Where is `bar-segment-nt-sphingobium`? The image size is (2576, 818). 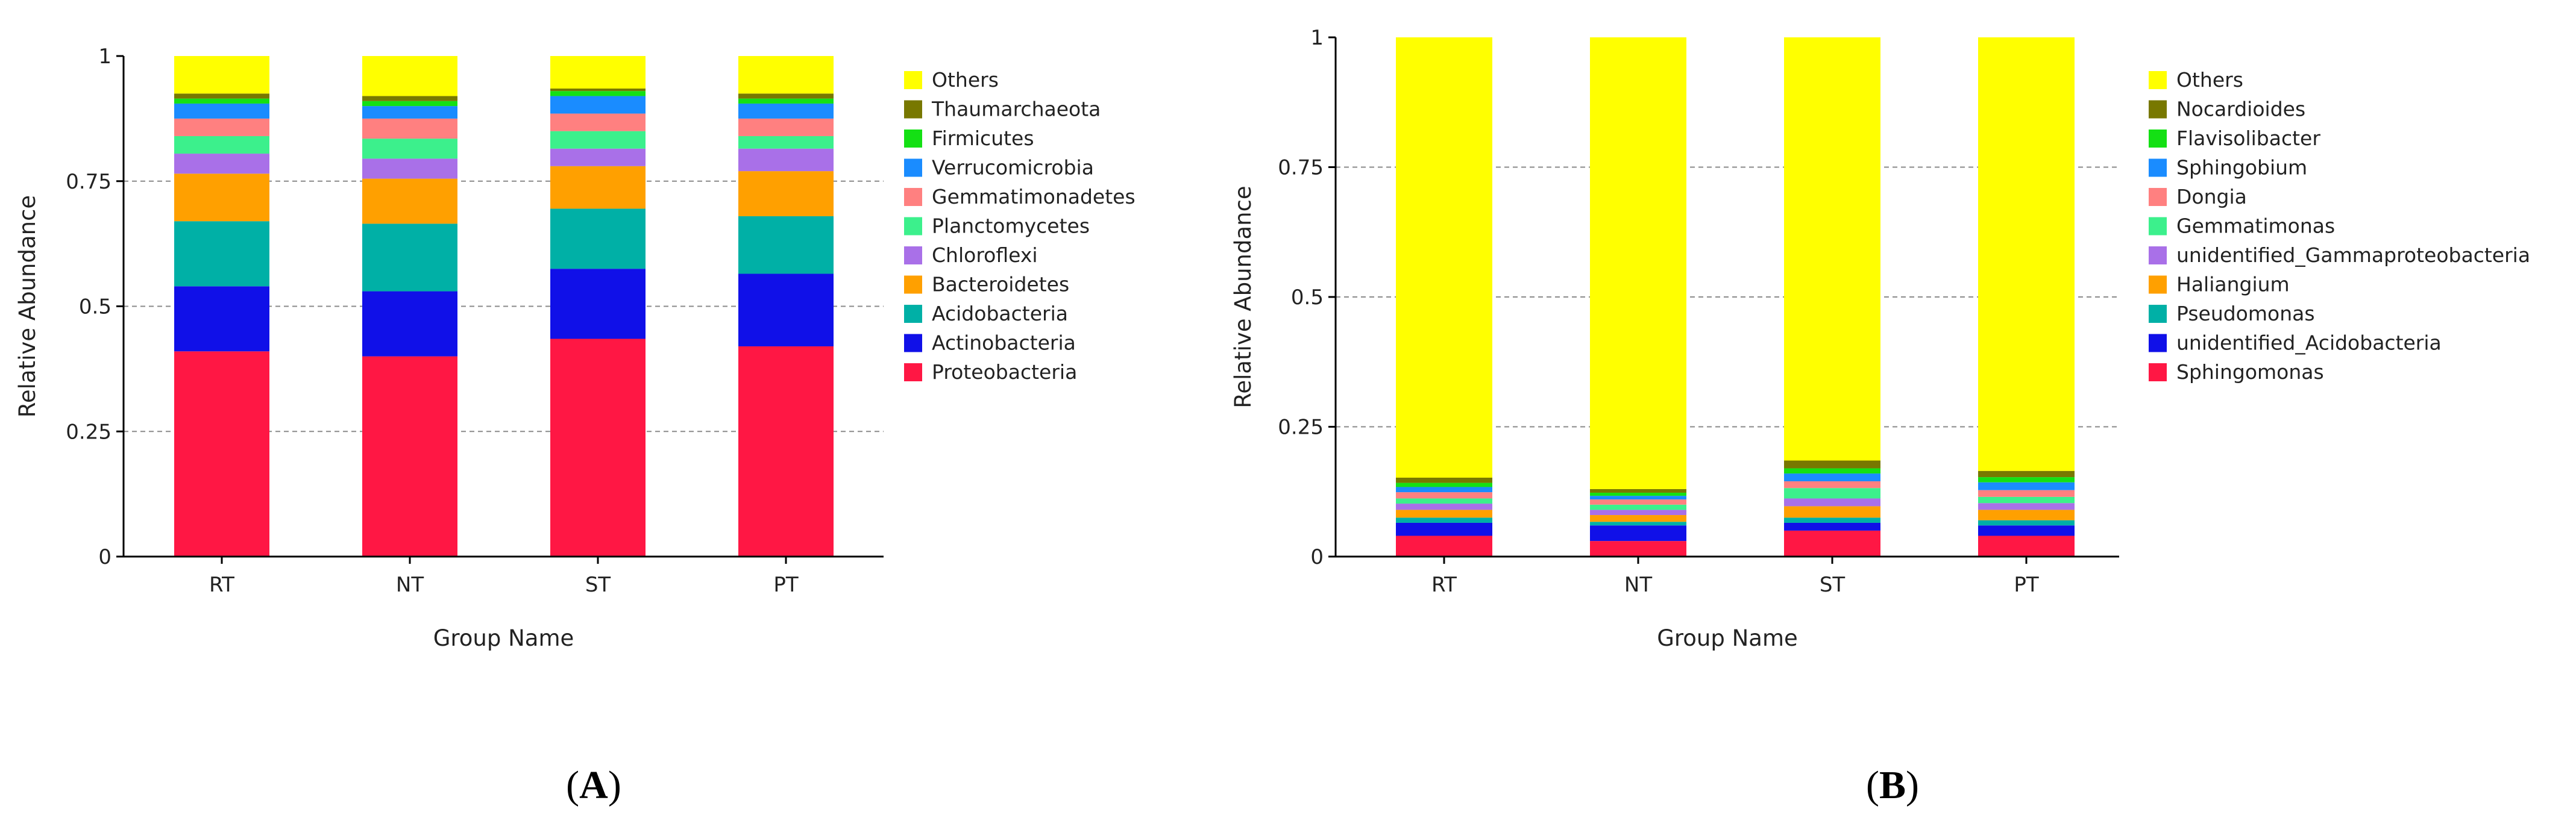
bar-segment-nt-sphingobium is located at coordinates (1638, 498).